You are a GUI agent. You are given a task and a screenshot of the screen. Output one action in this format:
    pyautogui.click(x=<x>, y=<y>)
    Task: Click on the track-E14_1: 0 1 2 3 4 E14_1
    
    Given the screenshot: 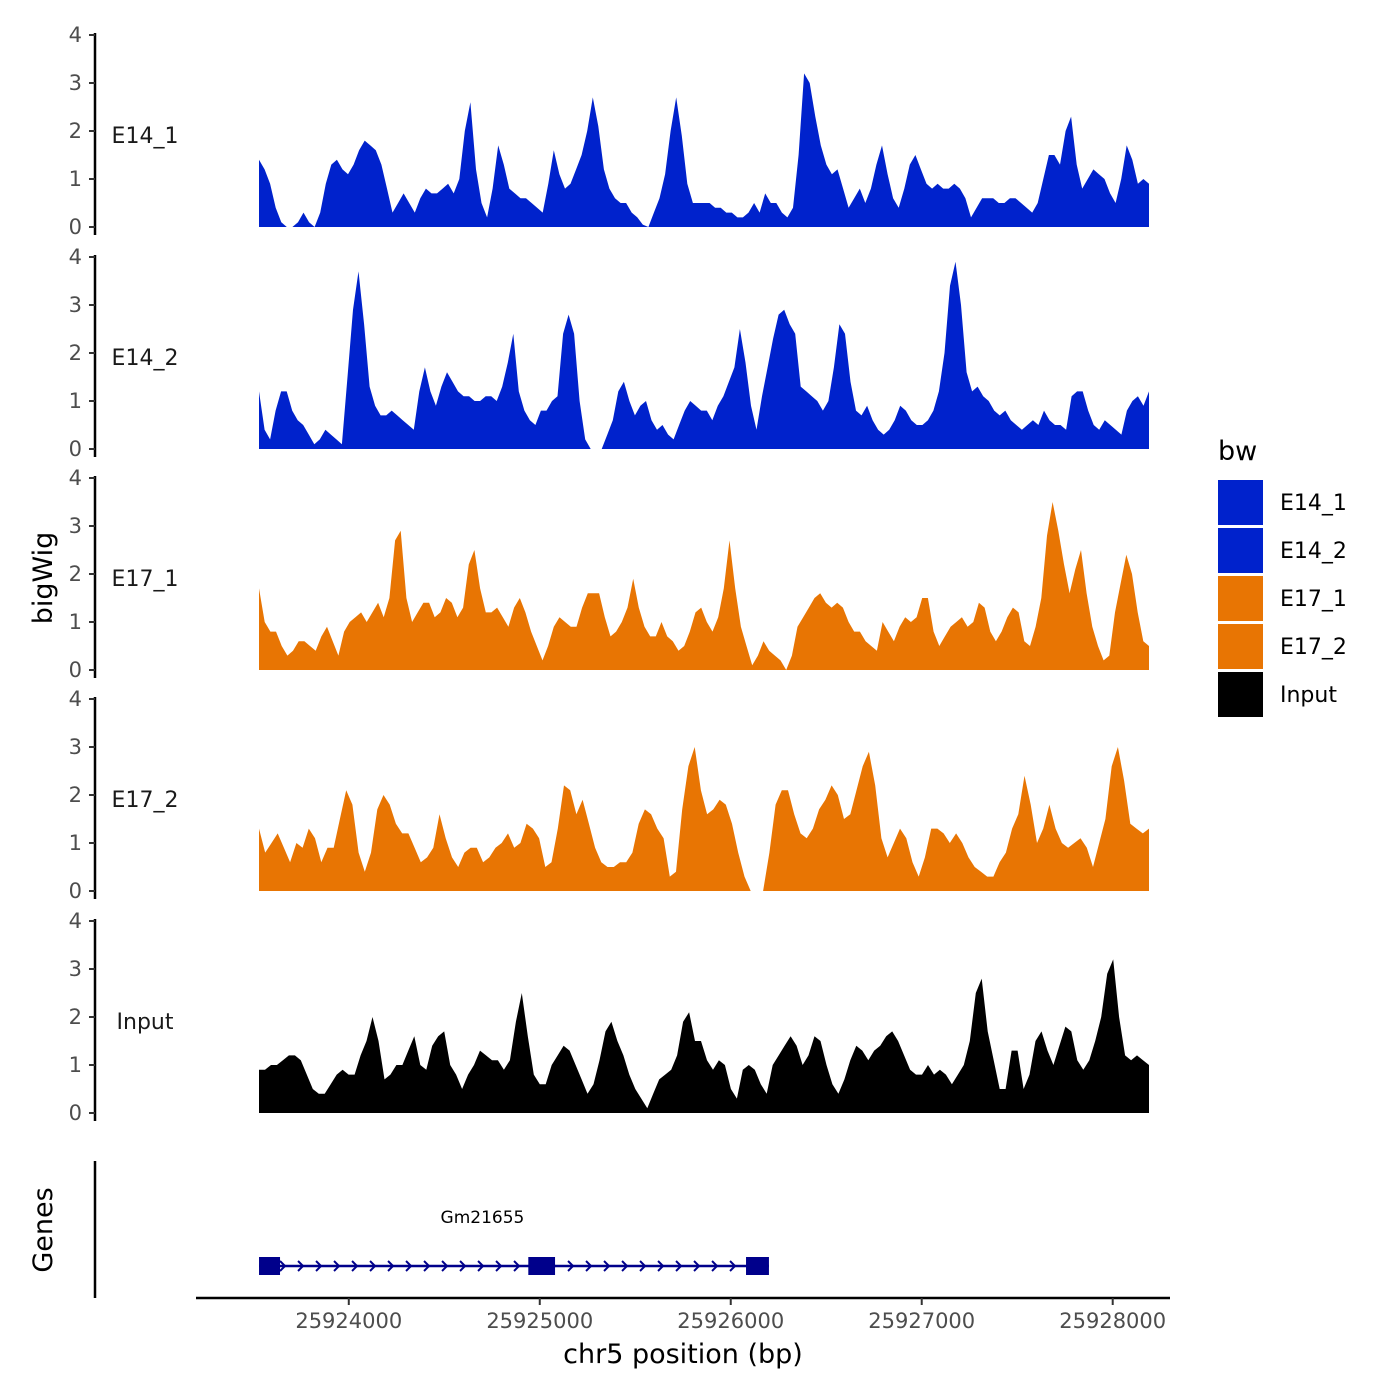 What is the action you would take?
    pyautogui.click(x=609, y=131)
    